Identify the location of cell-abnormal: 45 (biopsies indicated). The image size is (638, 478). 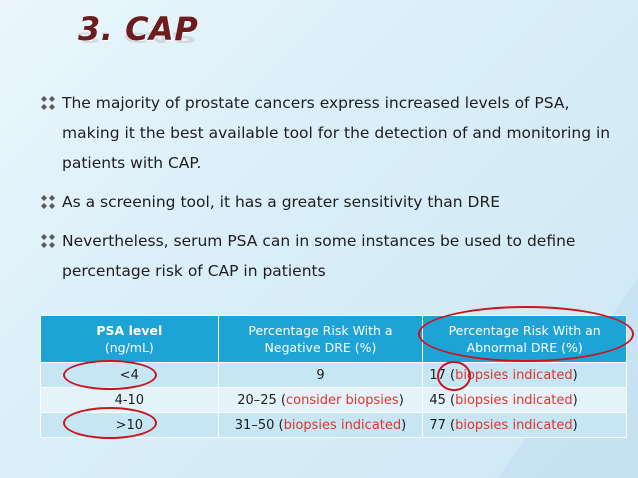
(524, 400).